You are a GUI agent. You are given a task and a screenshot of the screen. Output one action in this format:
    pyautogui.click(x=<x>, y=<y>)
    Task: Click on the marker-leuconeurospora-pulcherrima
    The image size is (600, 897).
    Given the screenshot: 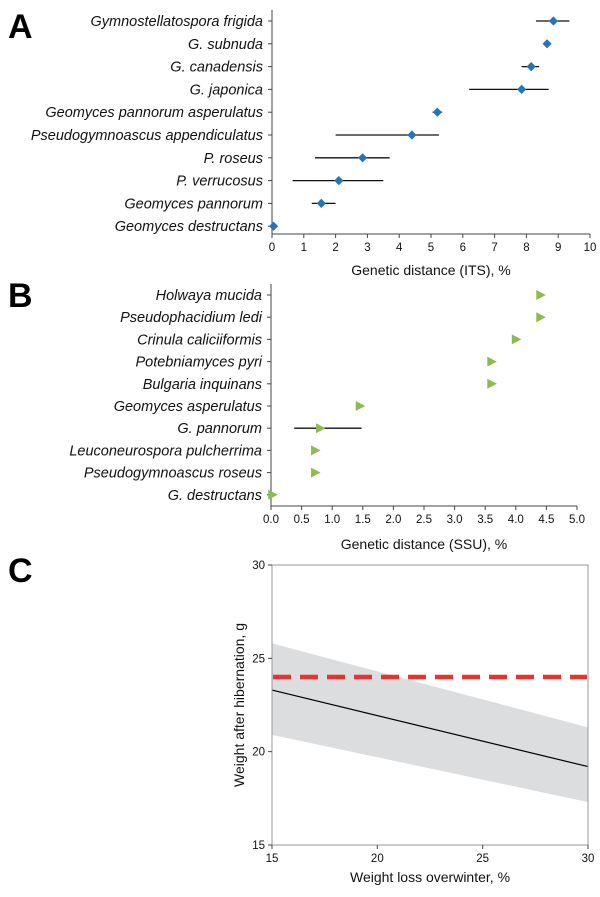 What is the action you would take?
    pyautogui.click(x=316, y=450)
    